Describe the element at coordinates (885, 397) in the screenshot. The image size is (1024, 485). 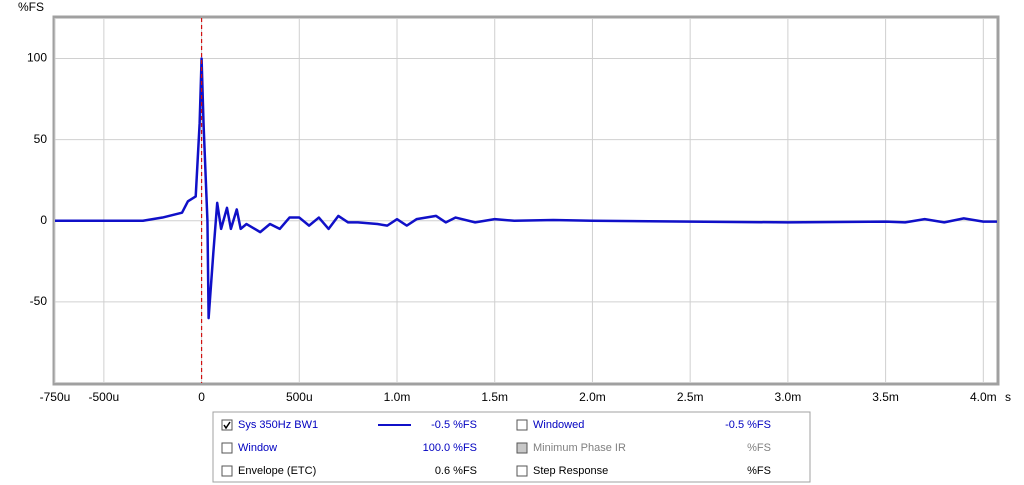
I see `x-tick-label: 3.5m` at that location.